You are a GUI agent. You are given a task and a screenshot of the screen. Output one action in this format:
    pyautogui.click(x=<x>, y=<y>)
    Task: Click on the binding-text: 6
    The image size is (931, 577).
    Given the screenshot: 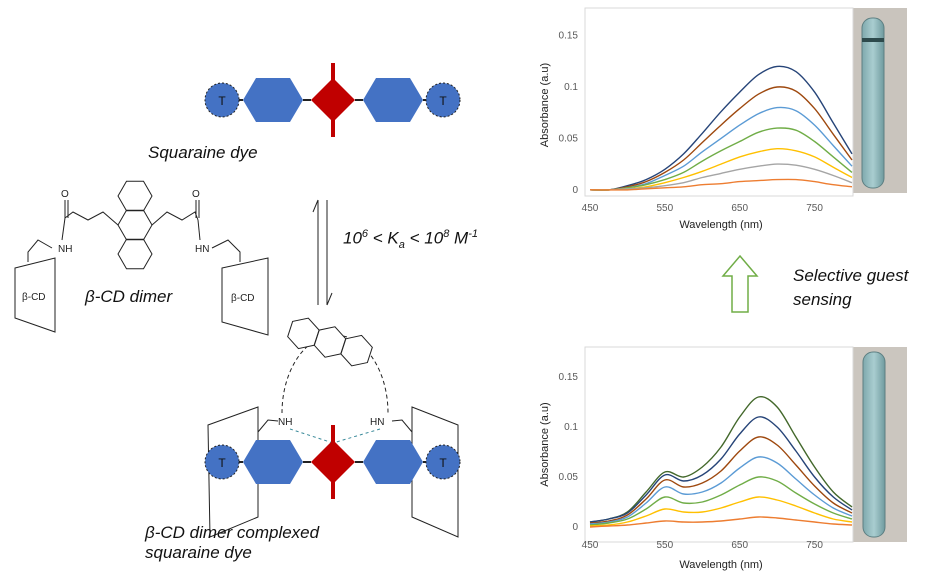 What is the action you would take?
    pyautogui.click(x=365, y=234)
    